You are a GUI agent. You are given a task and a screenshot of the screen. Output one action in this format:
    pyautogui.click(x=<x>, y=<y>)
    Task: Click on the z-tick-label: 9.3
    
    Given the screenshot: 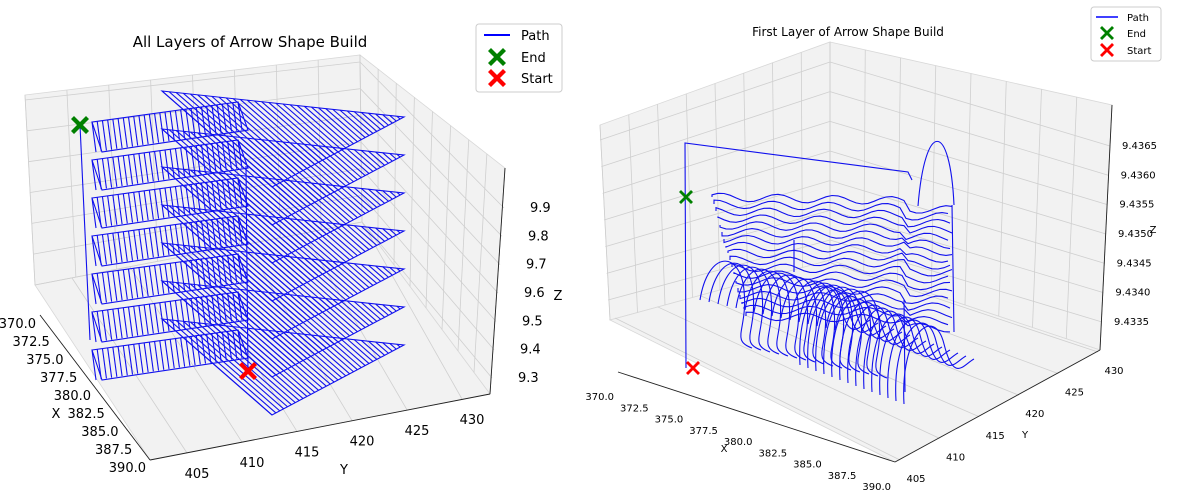 What is the action you would take?
    pyautogui.click(x=528, y=378)
    